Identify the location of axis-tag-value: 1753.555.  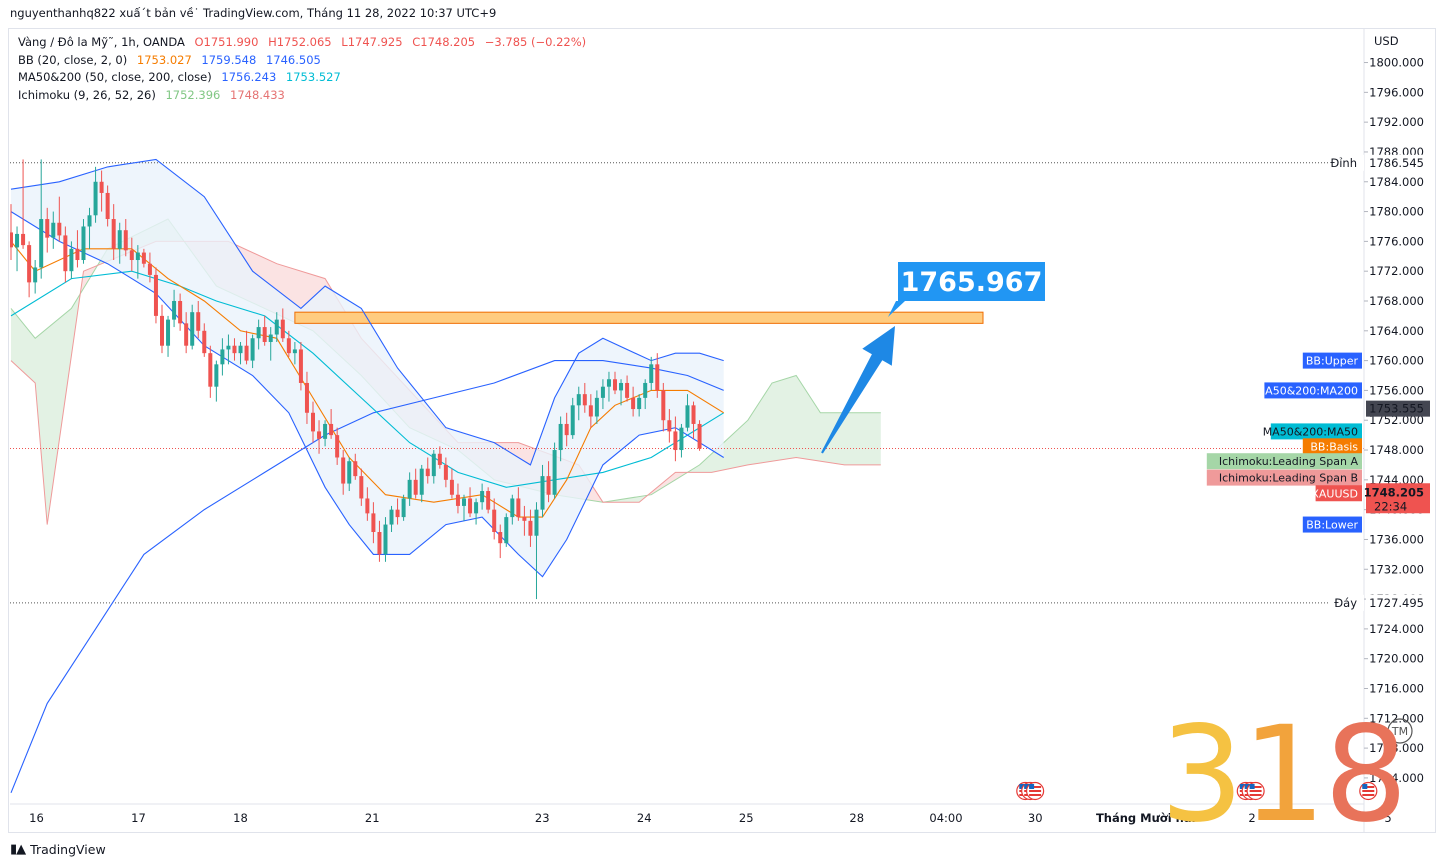
(1396, 409).